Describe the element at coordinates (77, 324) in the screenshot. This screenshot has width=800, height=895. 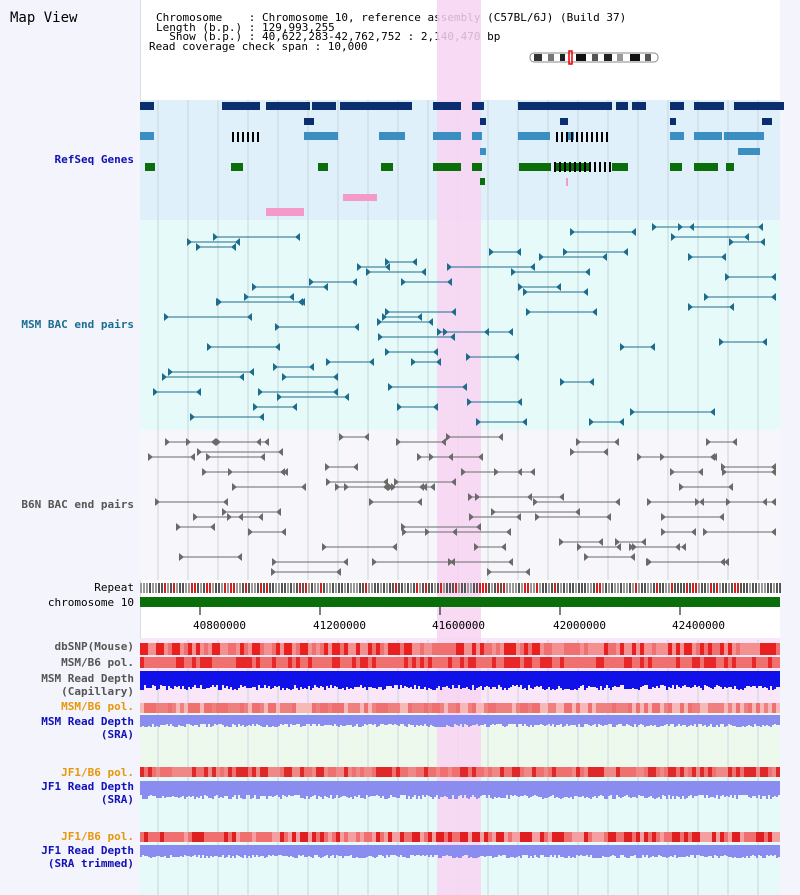
I see `track-label-msm-bac: MSM BAC end pairs` at that location.